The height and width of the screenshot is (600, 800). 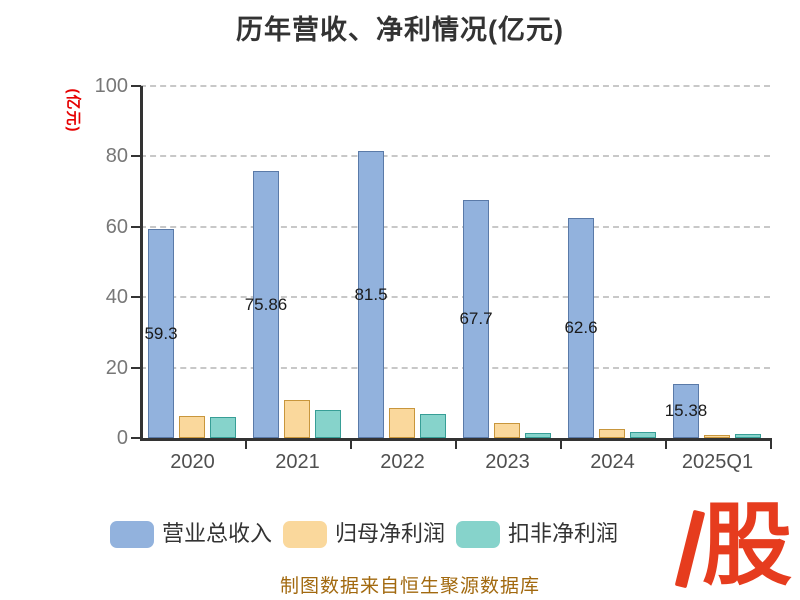 What do you see at coordinates (409, 586) in the screenshot?
I see `data-source-note: 制图数据来自恒生聚源数据库` at bounding box center [409, 586].